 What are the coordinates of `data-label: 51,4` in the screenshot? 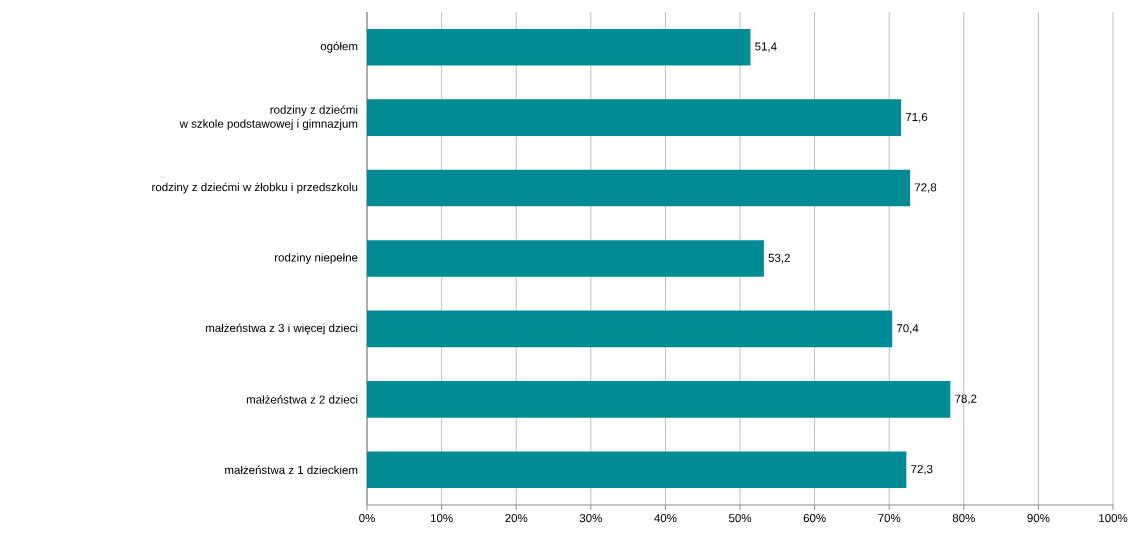 It's located at (766, 47).